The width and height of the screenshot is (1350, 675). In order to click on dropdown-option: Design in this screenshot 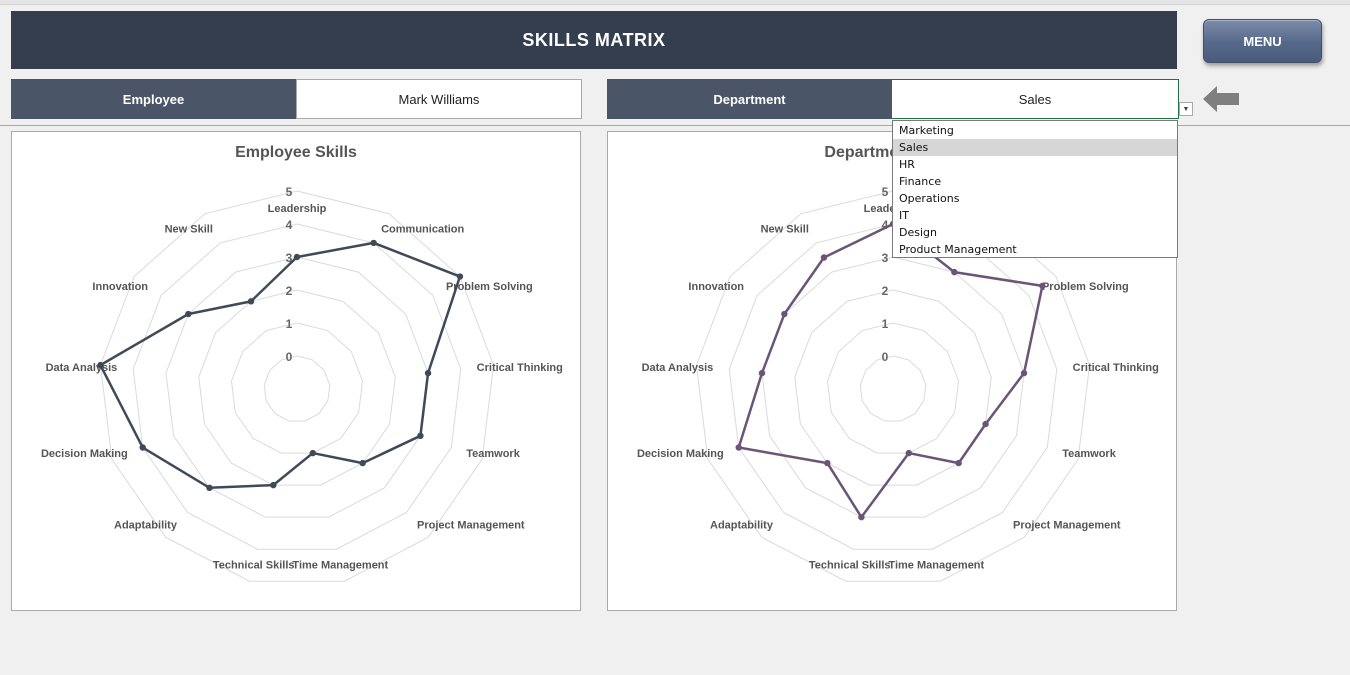, I will do `click(918, 232)`.